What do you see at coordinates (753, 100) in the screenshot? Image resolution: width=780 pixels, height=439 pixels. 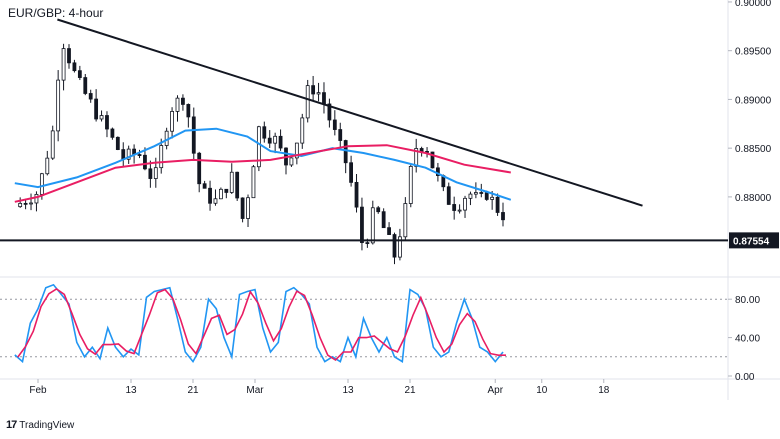 I see `price-tick-label: 0.89000` at bounding box center [753, 100].